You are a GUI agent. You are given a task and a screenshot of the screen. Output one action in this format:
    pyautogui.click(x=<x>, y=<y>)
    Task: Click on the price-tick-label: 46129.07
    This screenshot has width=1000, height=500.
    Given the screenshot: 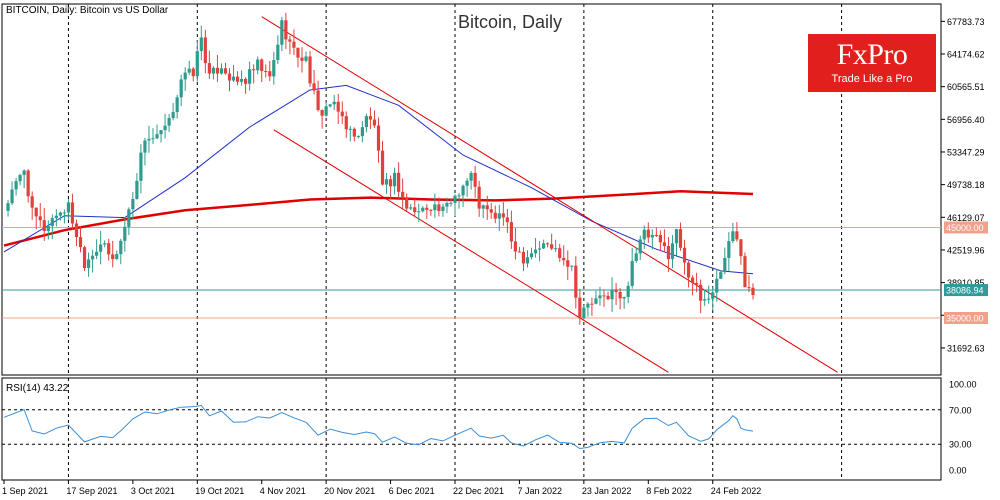 What is the action you would take?
    pyautogui.click(x=966, y=218)
    